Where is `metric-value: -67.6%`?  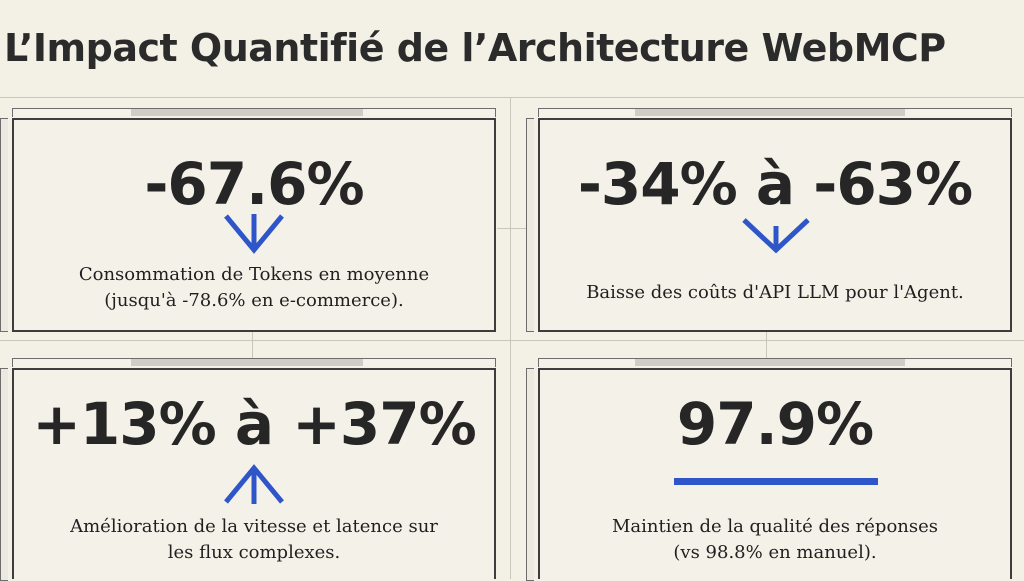
metric-value: -67.6% is located at coordinates (254, 184).